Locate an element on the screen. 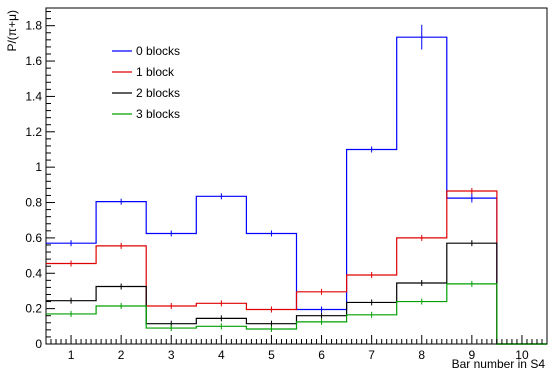 The width and height of the screenshot is (549, 373). y-tick-label: 1.2 is located at coordinates (33, 132).